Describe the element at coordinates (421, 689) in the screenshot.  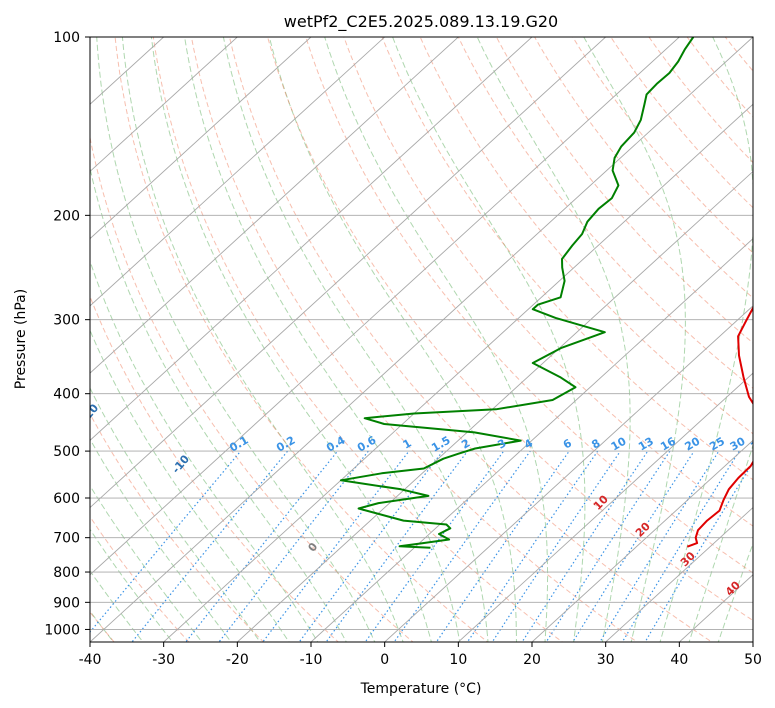
I see `x-axis-label: Temperature (°C)` at that location.